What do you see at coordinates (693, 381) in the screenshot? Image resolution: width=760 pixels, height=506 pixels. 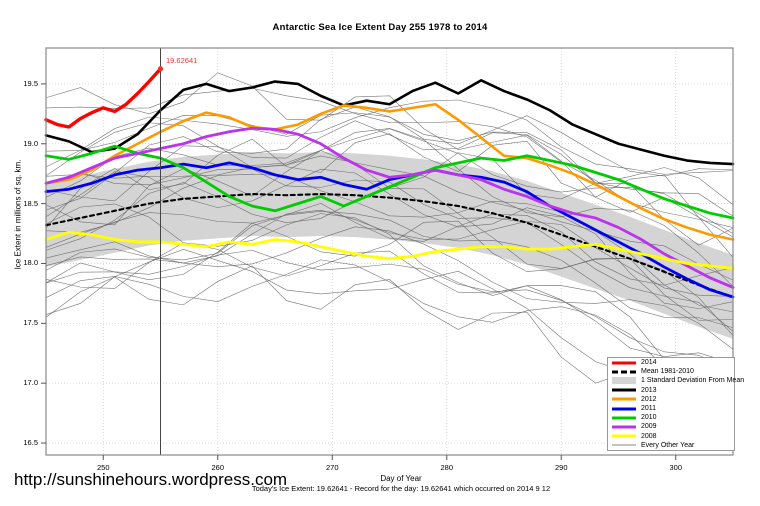 I see `legend-item-label: 1 Standard Deviation From Mean` at bounding box center [693, 381].